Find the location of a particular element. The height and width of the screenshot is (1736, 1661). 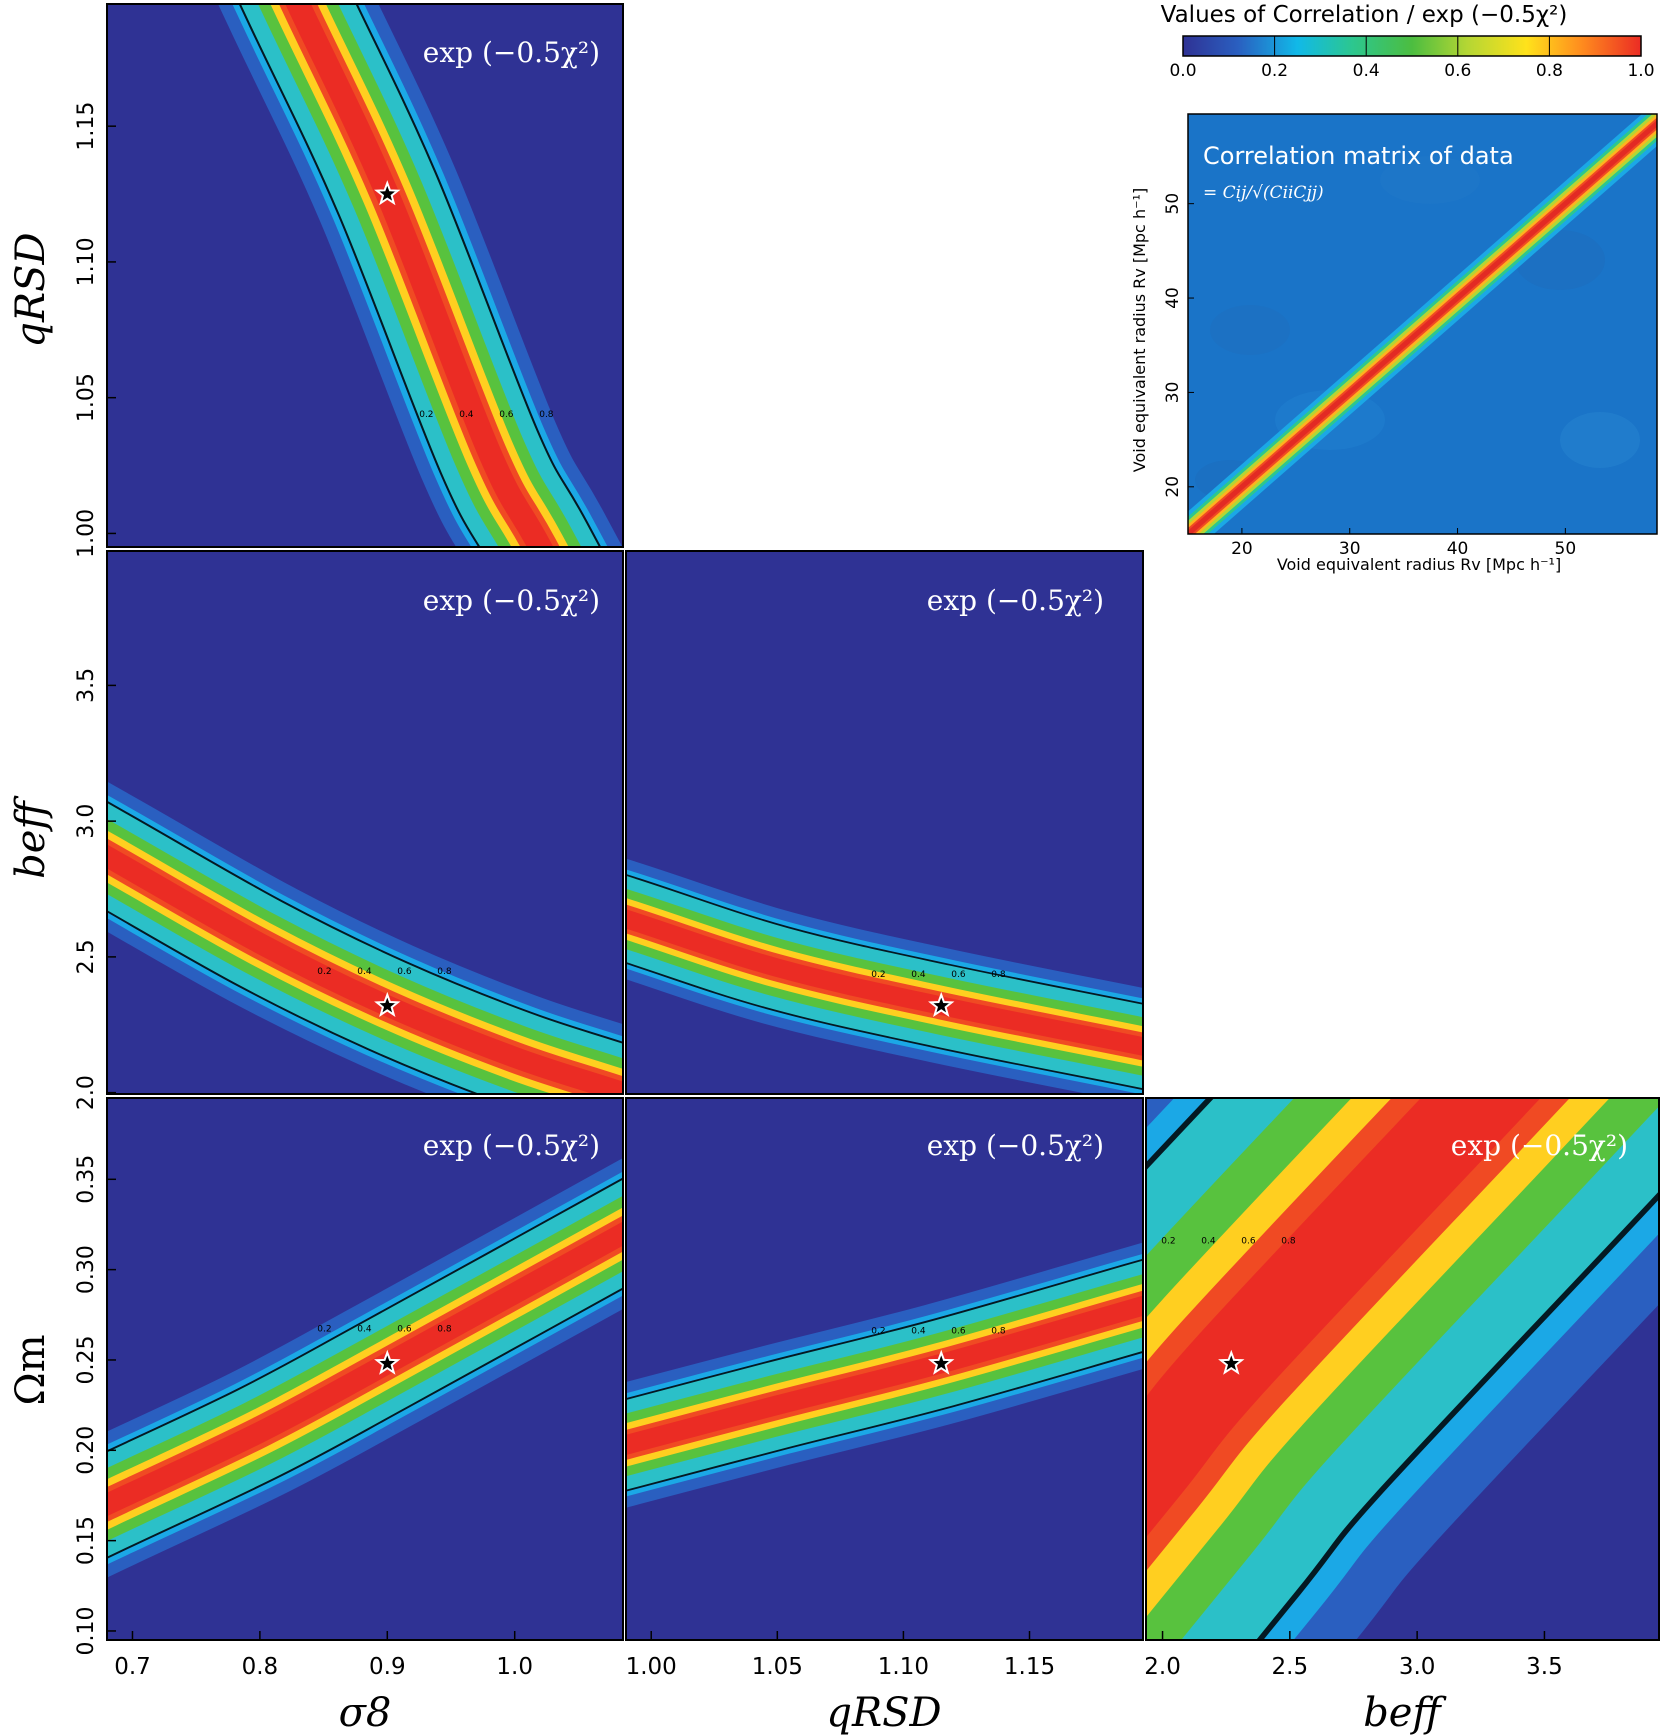

panel-omega-vs-qrsd: 0.2 0.4 0.6 0.8 exp (−0.5χ²) is located at coordinates (884, 1369).